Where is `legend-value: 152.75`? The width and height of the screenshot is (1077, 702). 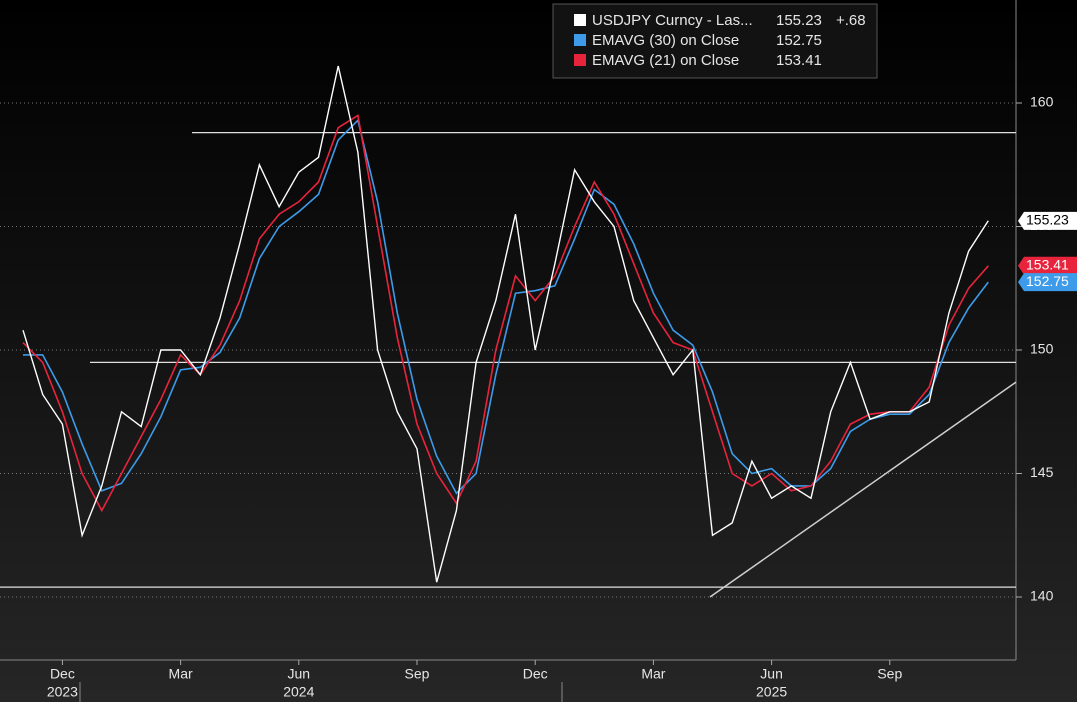 legend-value: 152.75 is located at coordinates (799, 40).